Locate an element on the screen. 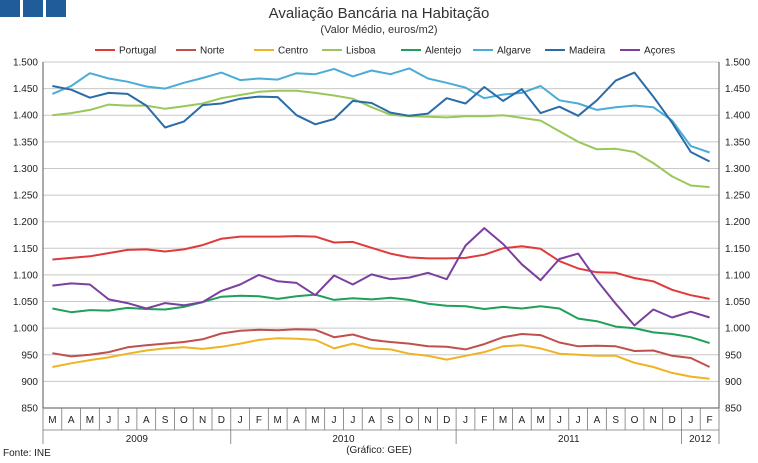 The height and width of the screenshot is (463, 758). chart-title: Avaliação Bancária na Habitação is located at coordinates (379, 13).